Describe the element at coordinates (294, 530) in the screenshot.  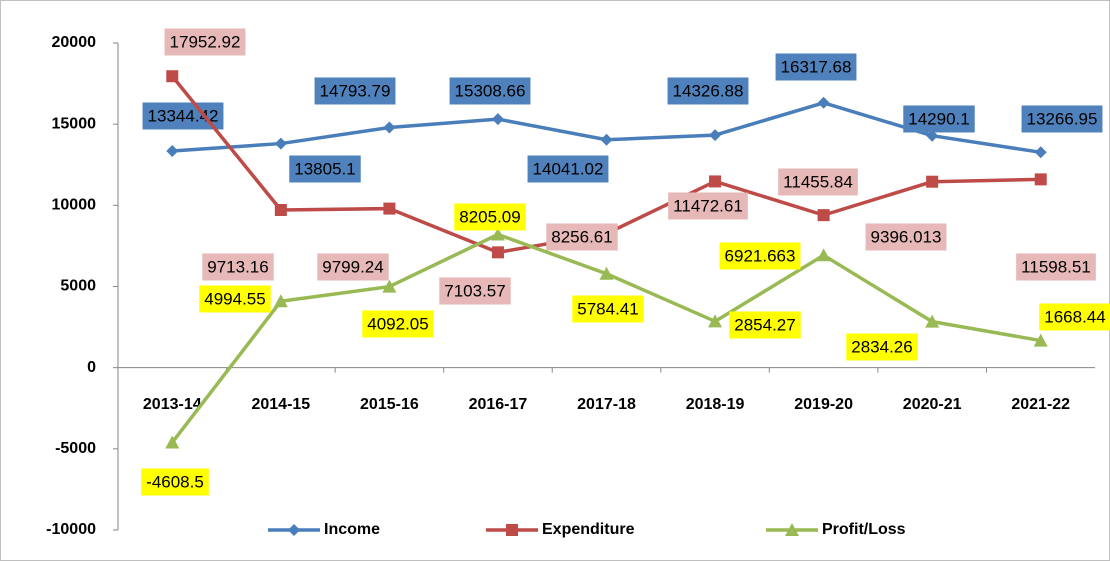
I see `legend-marker` at that location.